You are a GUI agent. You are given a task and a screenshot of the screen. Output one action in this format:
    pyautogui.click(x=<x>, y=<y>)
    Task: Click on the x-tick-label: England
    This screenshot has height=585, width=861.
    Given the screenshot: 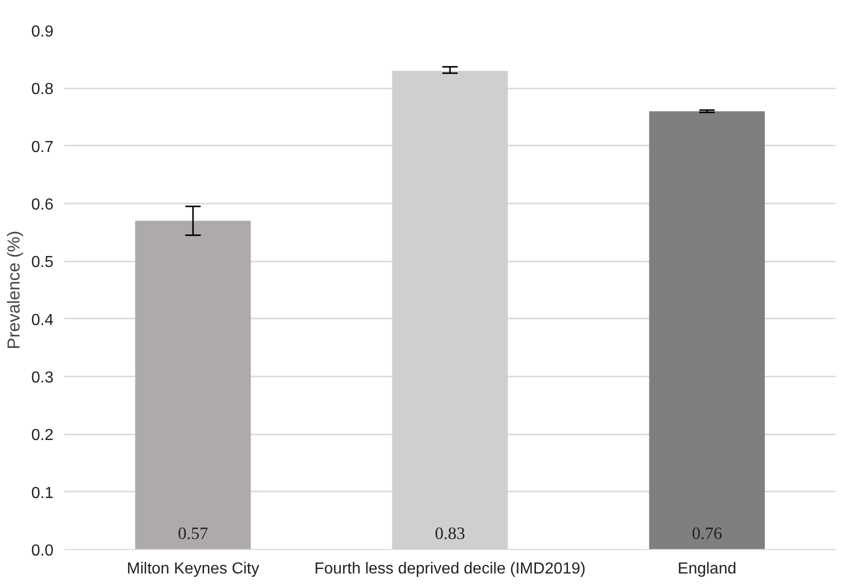 What is the action you would take?
    pyautogui.click(x=707, y=569)
    